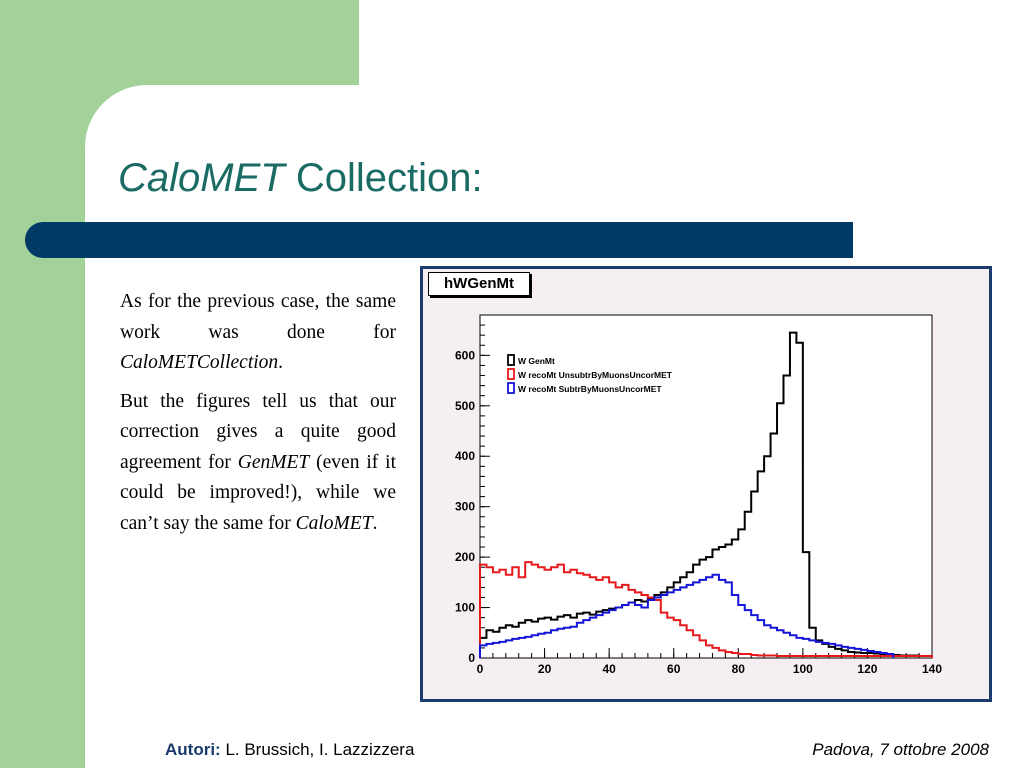 The width and height of the screenshot is (1024, 768). What do you see at coordinates (609, 669) in the screenshot?
I see `x-tick-label: 40` at bounding box center [609, 669].